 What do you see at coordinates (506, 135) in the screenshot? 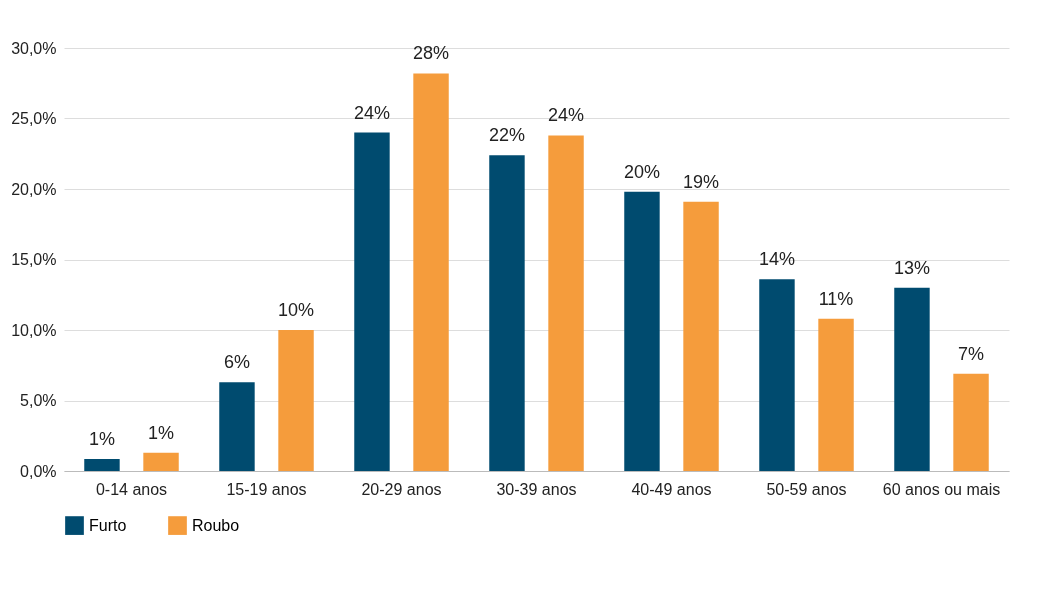
I see `data-label: 22%` at bounding box center [506, 135].